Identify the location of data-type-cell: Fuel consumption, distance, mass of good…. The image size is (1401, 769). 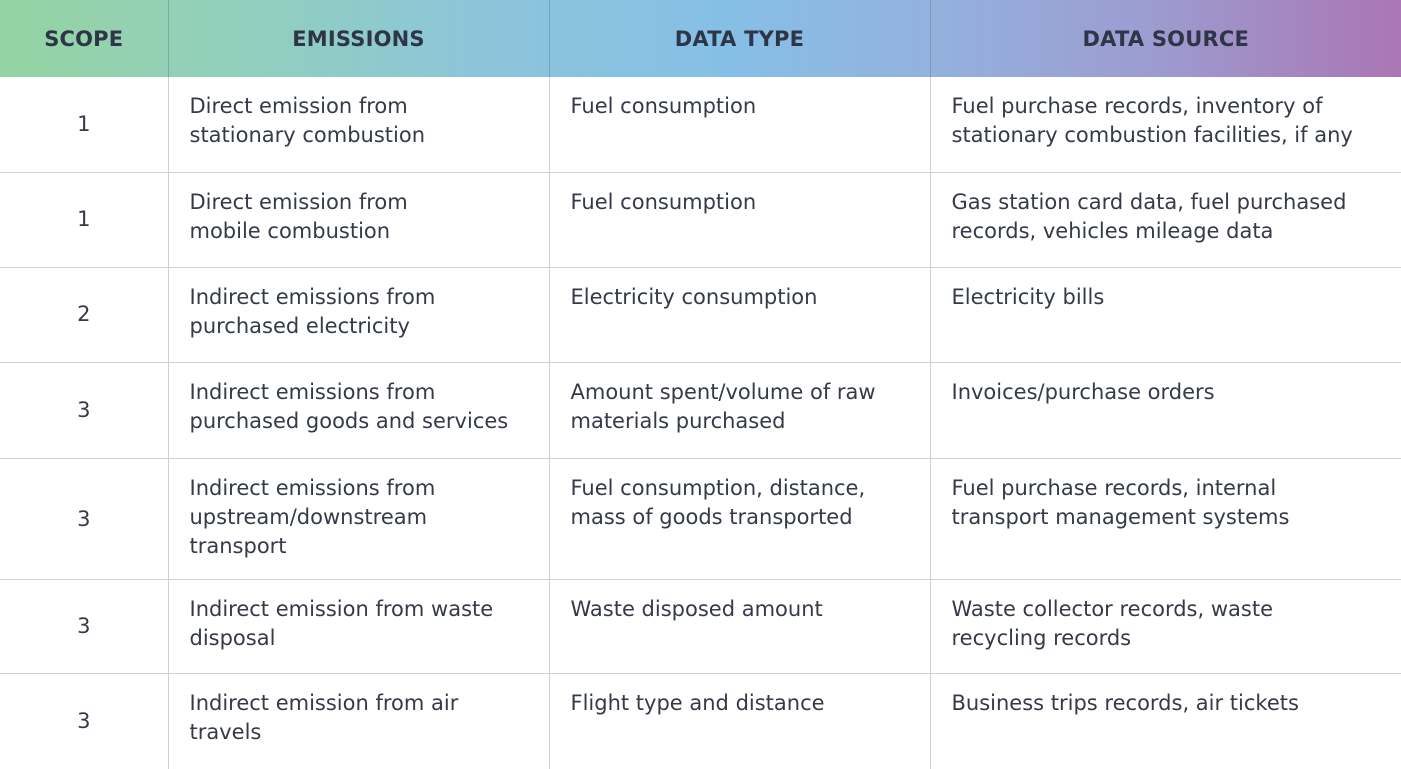
(740, 519).